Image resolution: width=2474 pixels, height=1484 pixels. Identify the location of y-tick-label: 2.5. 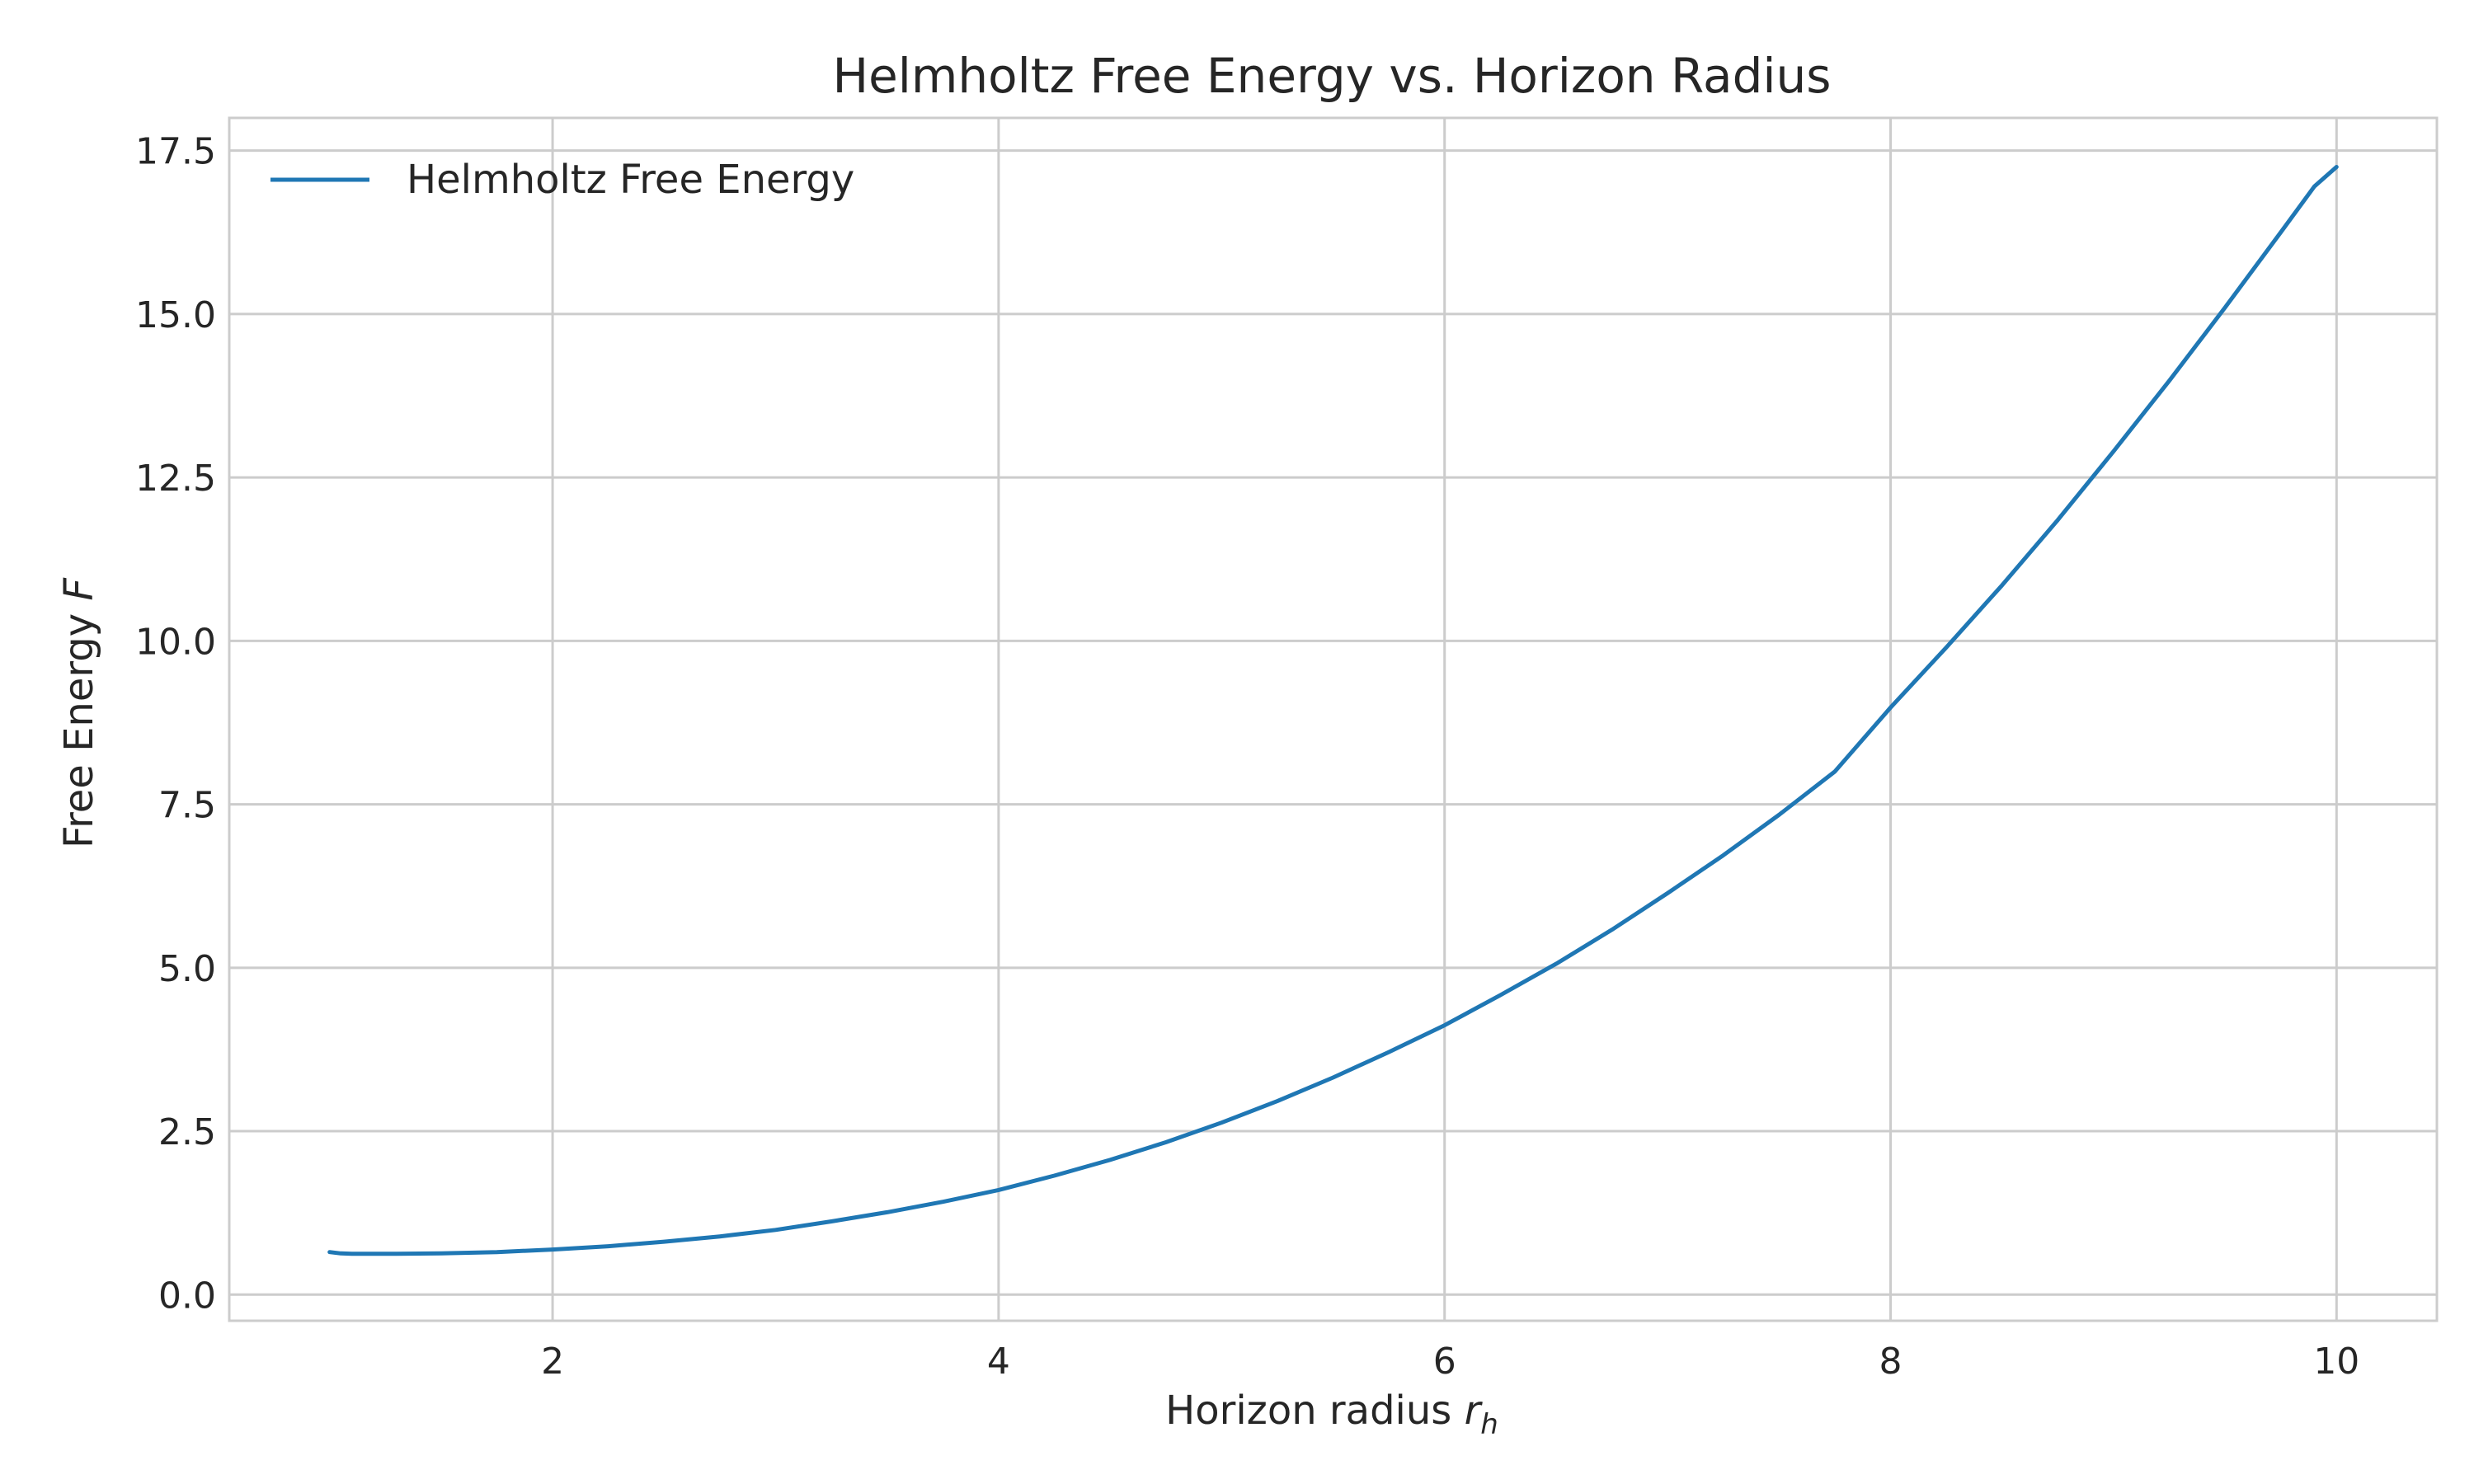
(187, 1132).